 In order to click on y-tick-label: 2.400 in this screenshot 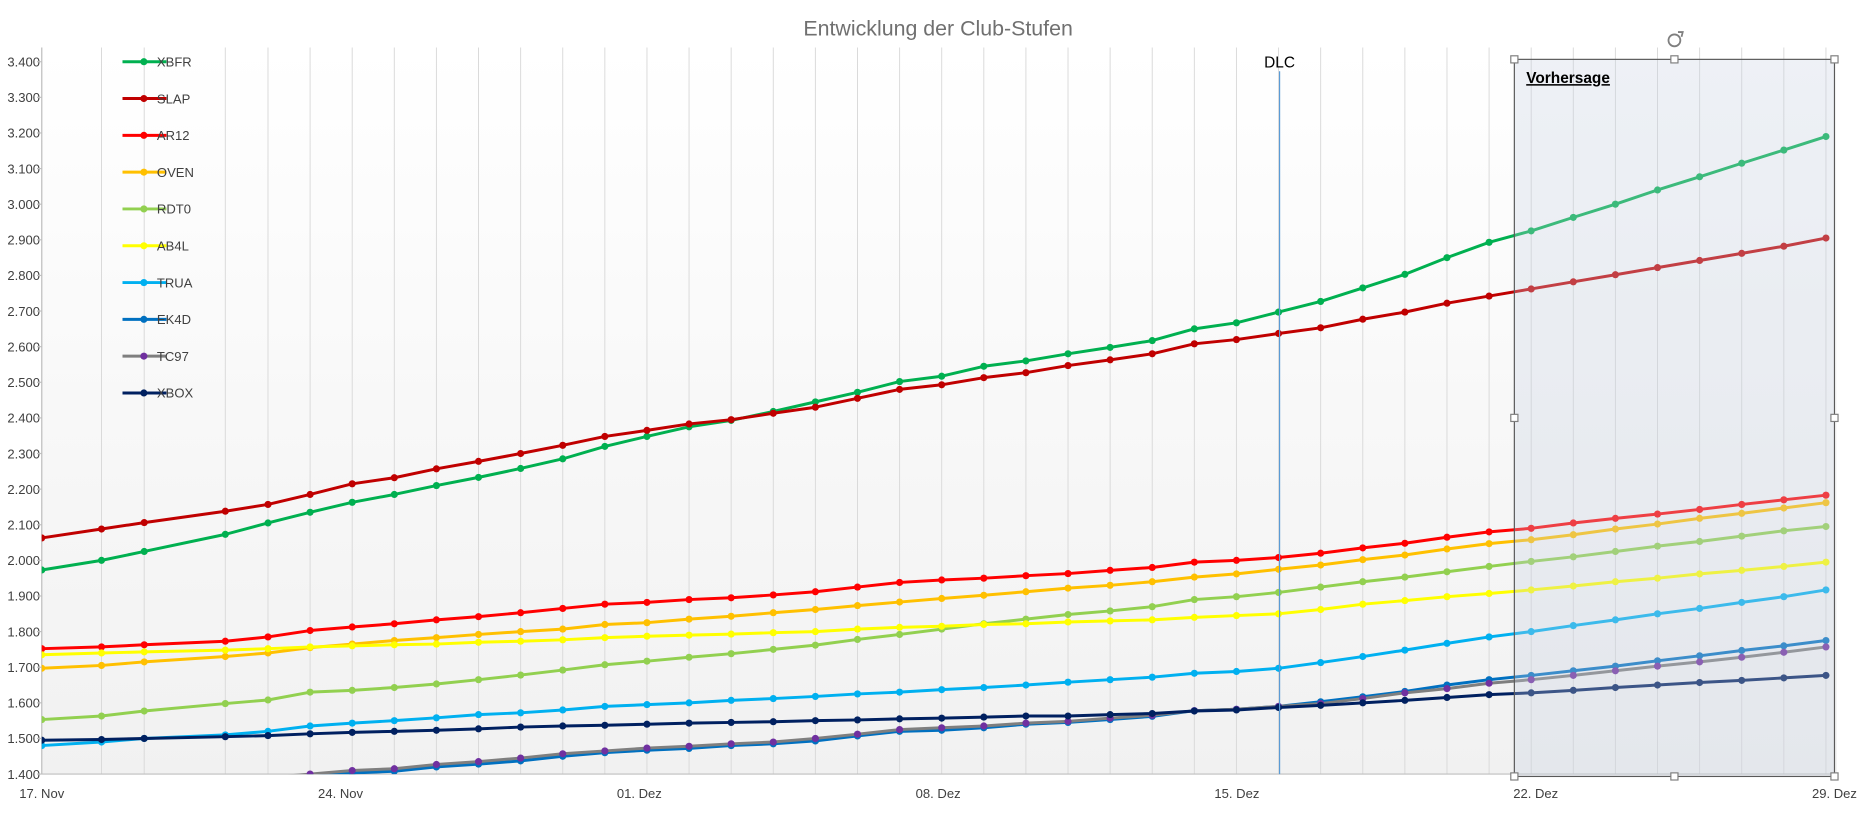, I will do `click(23, 418)`.